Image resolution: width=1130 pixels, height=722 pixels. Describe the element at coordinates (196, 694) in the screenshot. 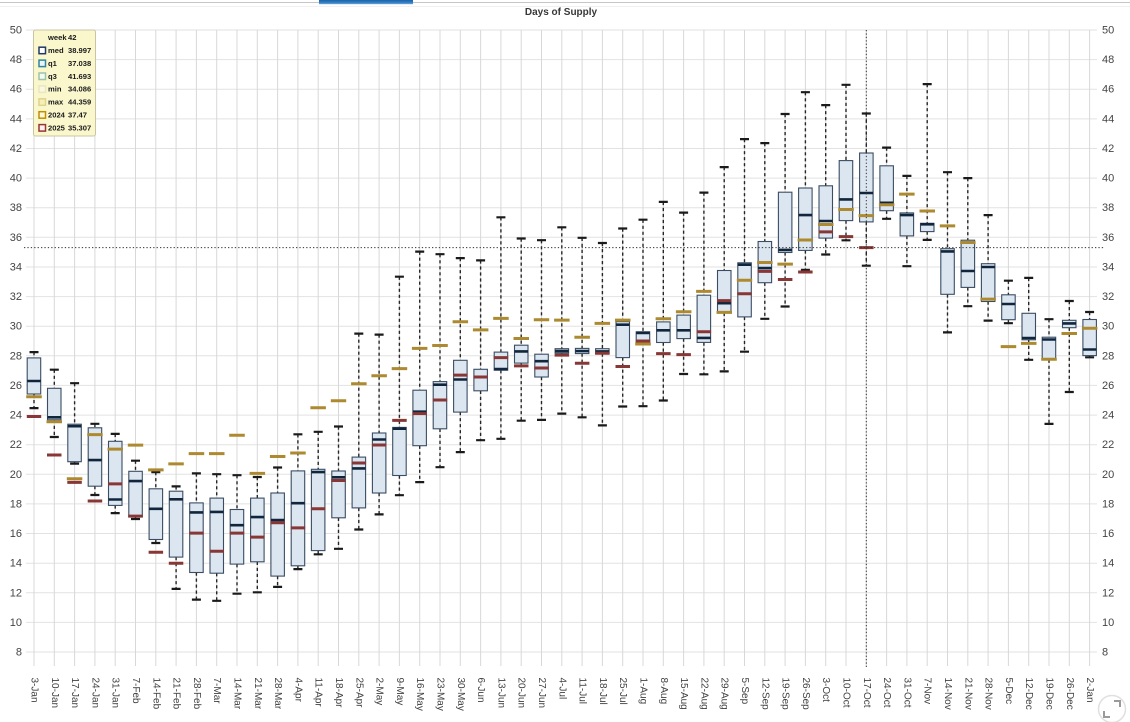

I see `svg-text: 28-Feb` at that location.